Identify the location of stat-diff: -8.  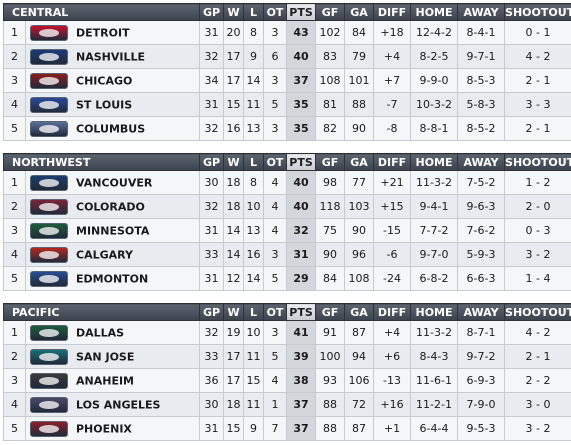
(392, 128).